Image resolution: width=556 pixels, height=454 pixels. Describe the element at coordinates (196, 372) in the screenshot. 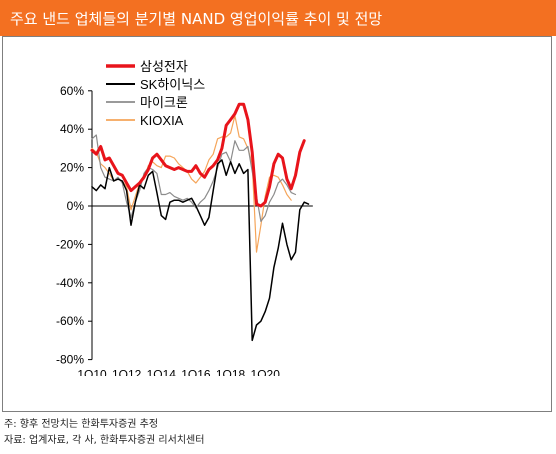

I see `x-tick-label: 1Q16` at that location.